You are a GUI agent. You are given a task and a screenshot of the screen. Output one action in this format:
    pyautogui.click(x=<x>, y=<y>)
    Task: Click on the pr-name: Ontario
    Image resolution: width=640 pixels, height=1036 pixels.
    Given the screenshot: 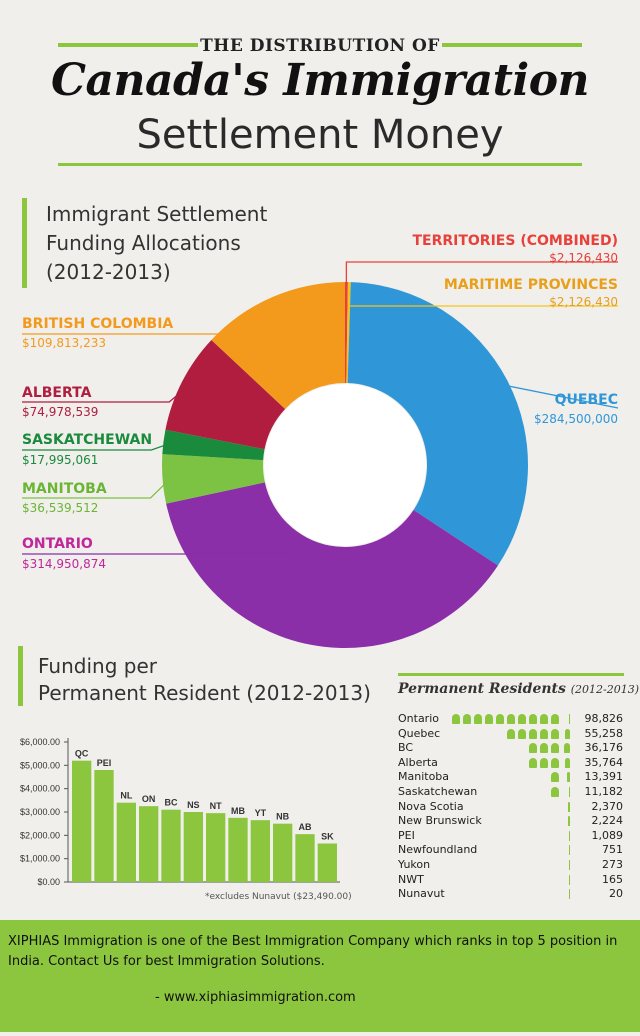 What is the action you would take?
    pyautogui.click(x=418, y=718)
    